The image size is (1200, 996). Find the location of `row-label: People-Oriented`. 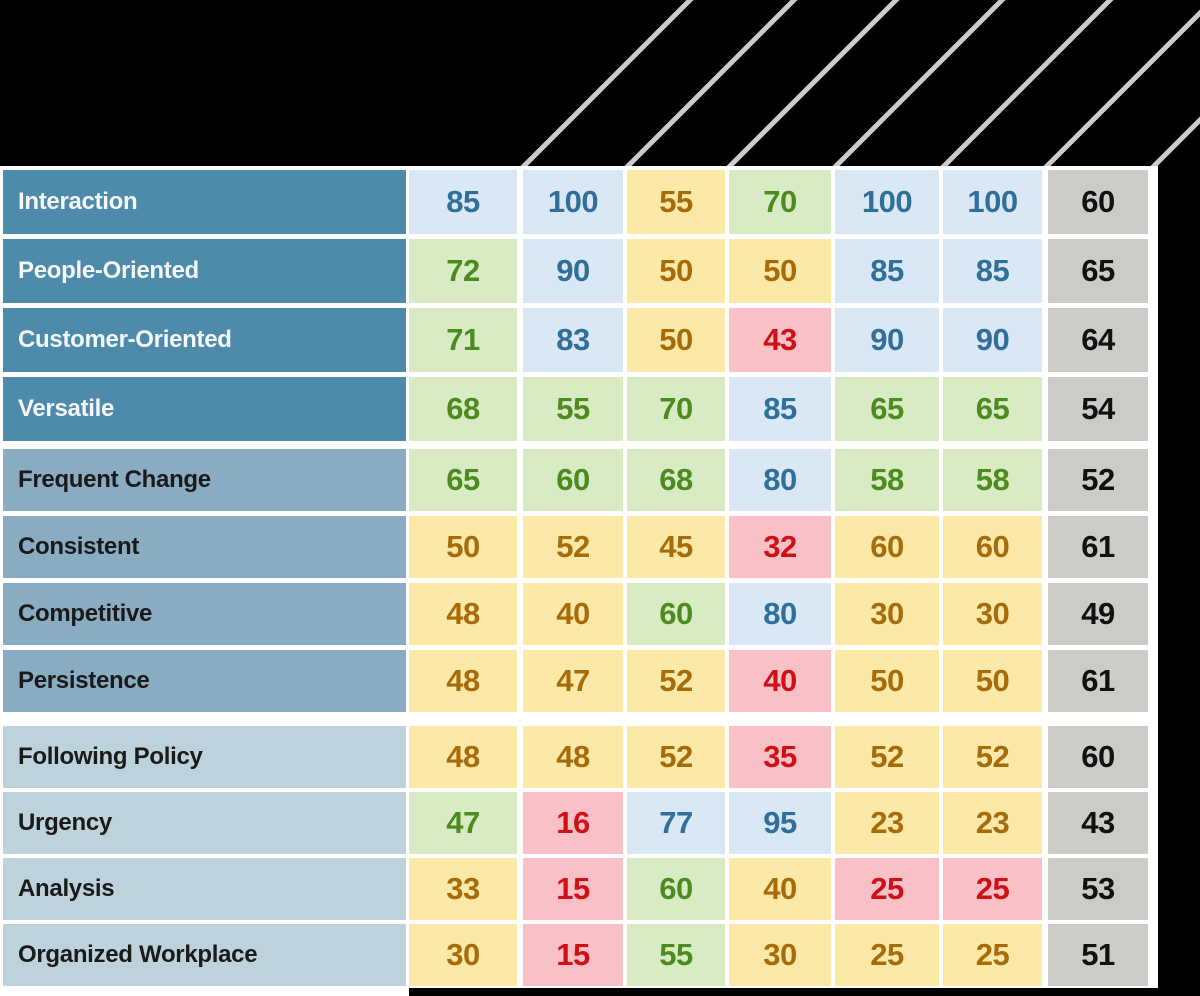

row-label: People-Oriented is located at coordinates (204, 271).